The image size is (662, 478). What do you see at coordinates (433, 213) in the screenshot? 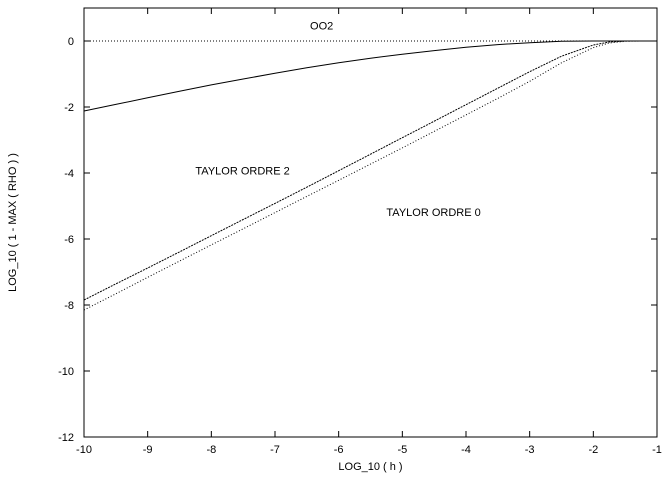
I see `curve-label-taylor-ordre-0: TAYLOR ORDRE 0` at bounding box center [433, 213].